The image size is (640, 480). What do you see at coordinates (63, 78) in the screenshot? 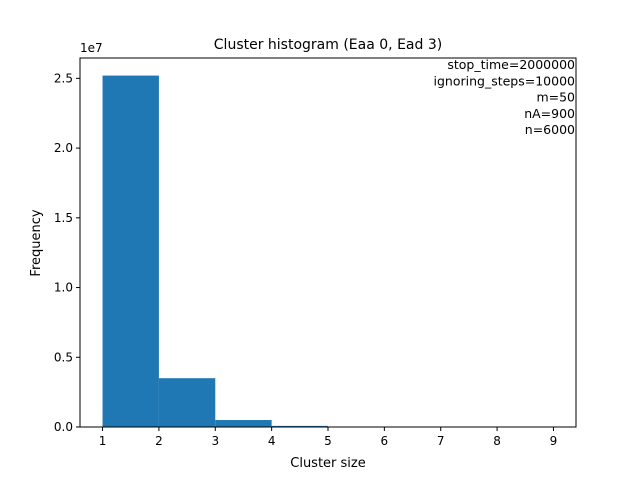
I see `y-tick-label: 2.5` at bounding box center [63, 78].